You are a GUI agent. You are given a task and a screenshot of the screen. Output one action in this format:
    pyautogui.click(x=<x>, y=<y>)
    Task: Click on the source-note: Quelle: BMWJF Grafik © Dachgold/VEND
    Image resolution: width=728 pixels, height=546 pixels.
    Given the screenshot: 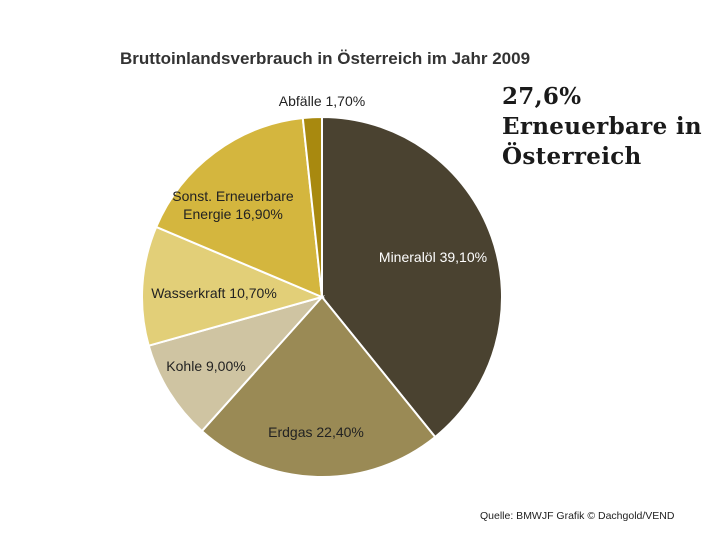 What is the action you would take?
    pyautogui.click(x=577, y=516)
    